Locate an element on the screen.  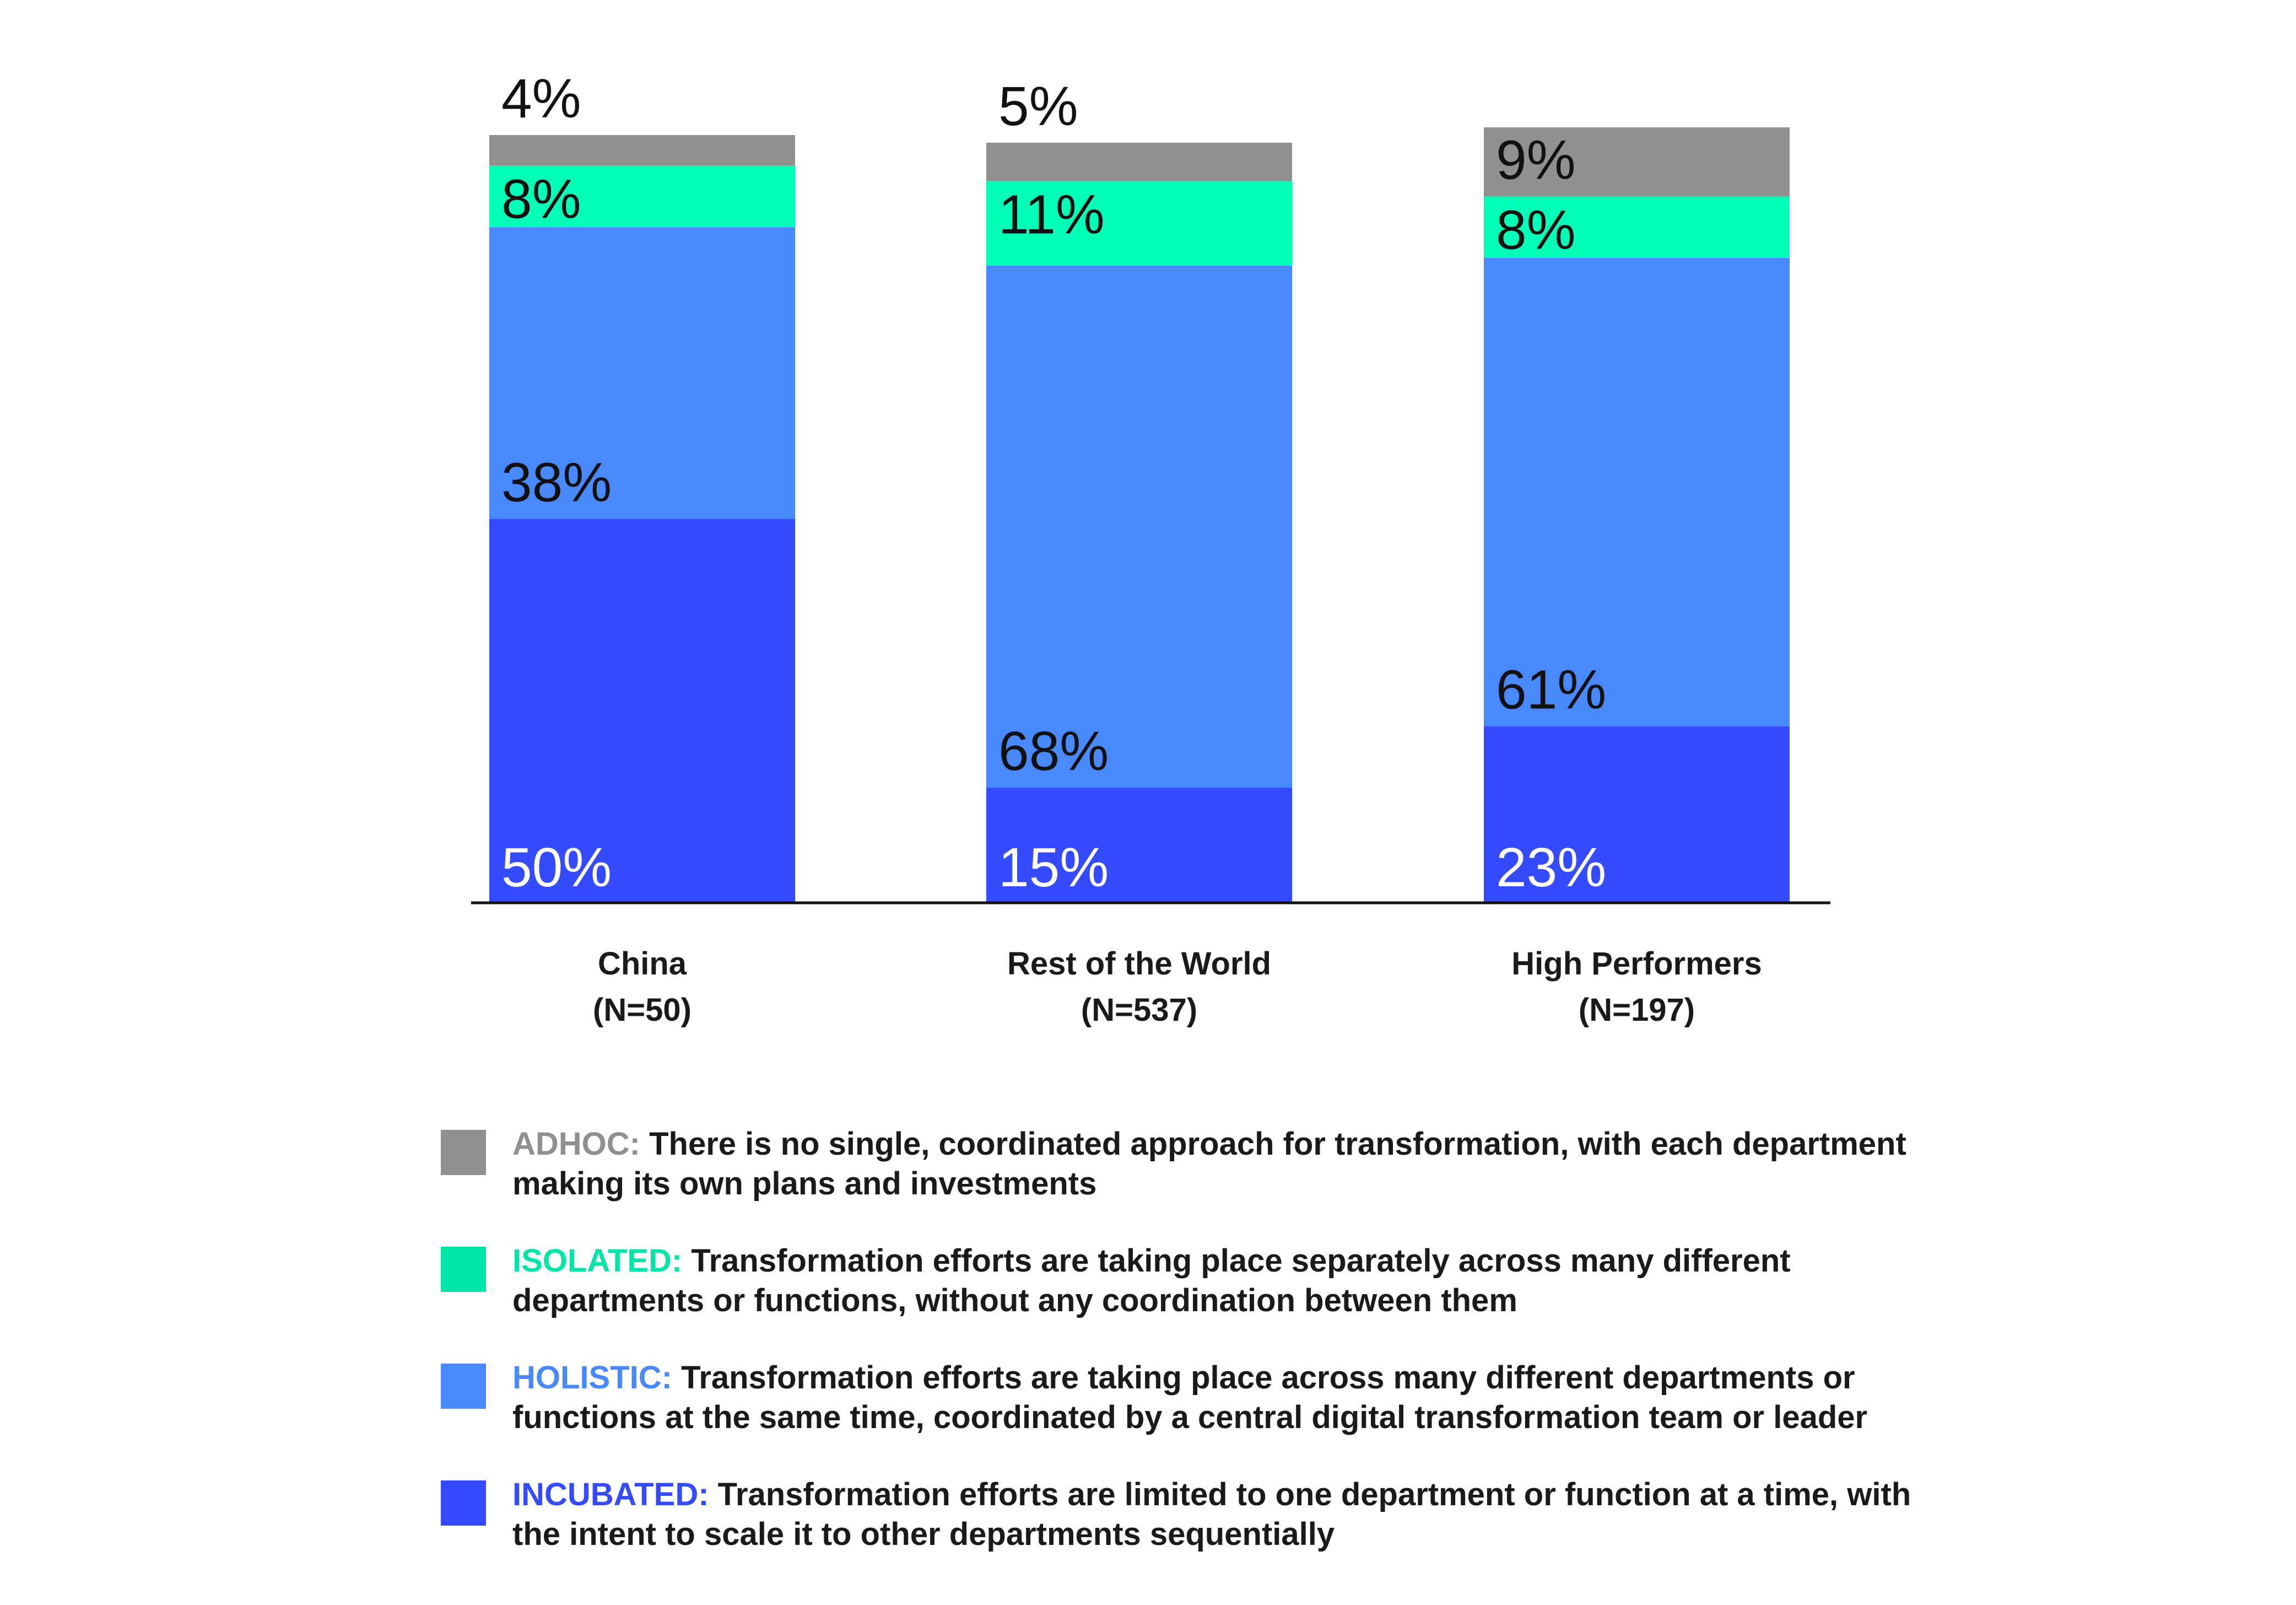
data-label-high-performers-adhoc: 9% is located at coordinates (1536, 160).